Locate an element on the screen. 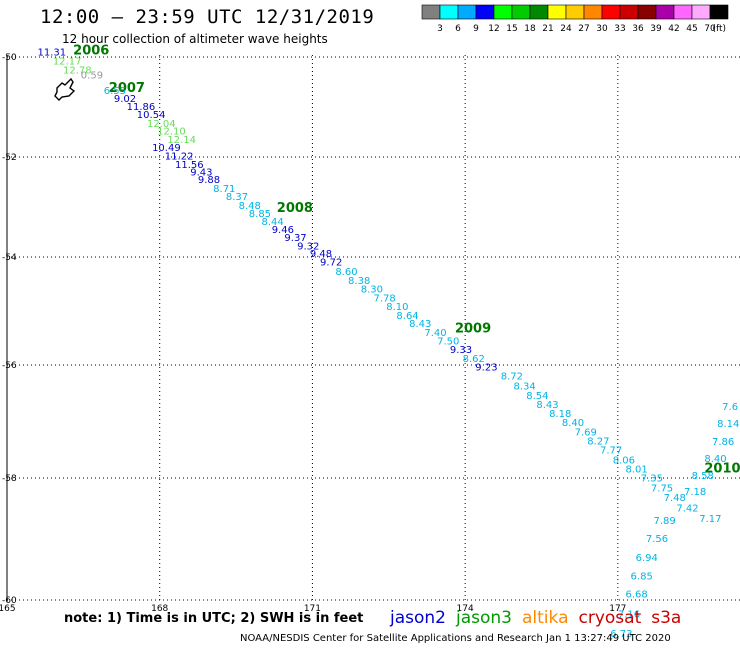 The width and height of the screenshot is (740, 650). lat-label: -58 is located at coordinates (9, 479).